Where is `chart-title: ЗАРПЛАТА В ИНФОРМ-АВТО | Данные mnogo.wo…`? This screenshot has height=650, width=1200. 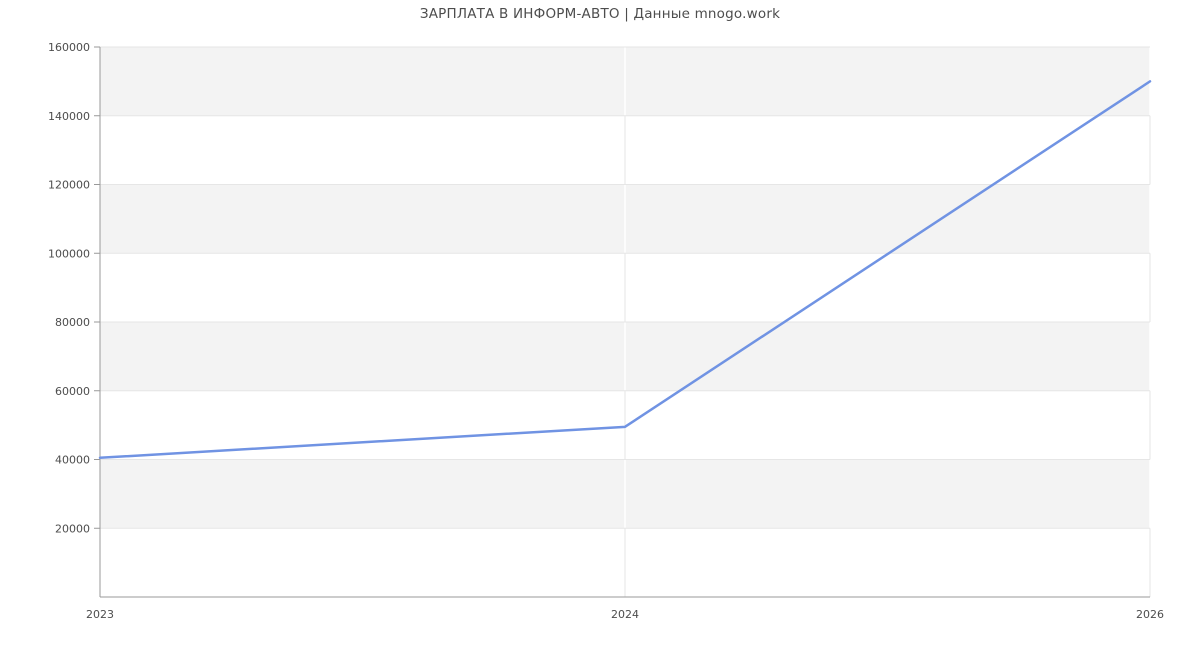 chart-title: ЗАРПЛАТА В ИНФОРМ-АВТО | Данные mnogo.wo… is located at coordinates (600, 14).